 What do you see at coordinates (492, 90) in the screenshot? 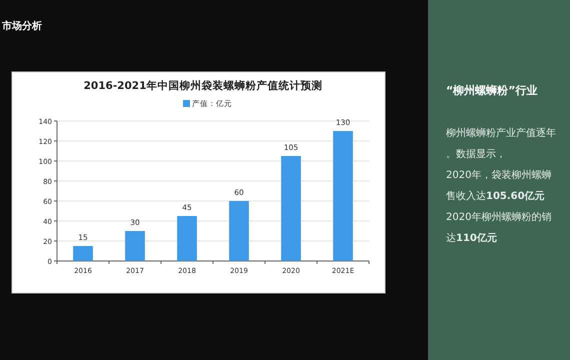
I see `text: “柳州螺蛳粉”行业` at bounding box center [492, 90].